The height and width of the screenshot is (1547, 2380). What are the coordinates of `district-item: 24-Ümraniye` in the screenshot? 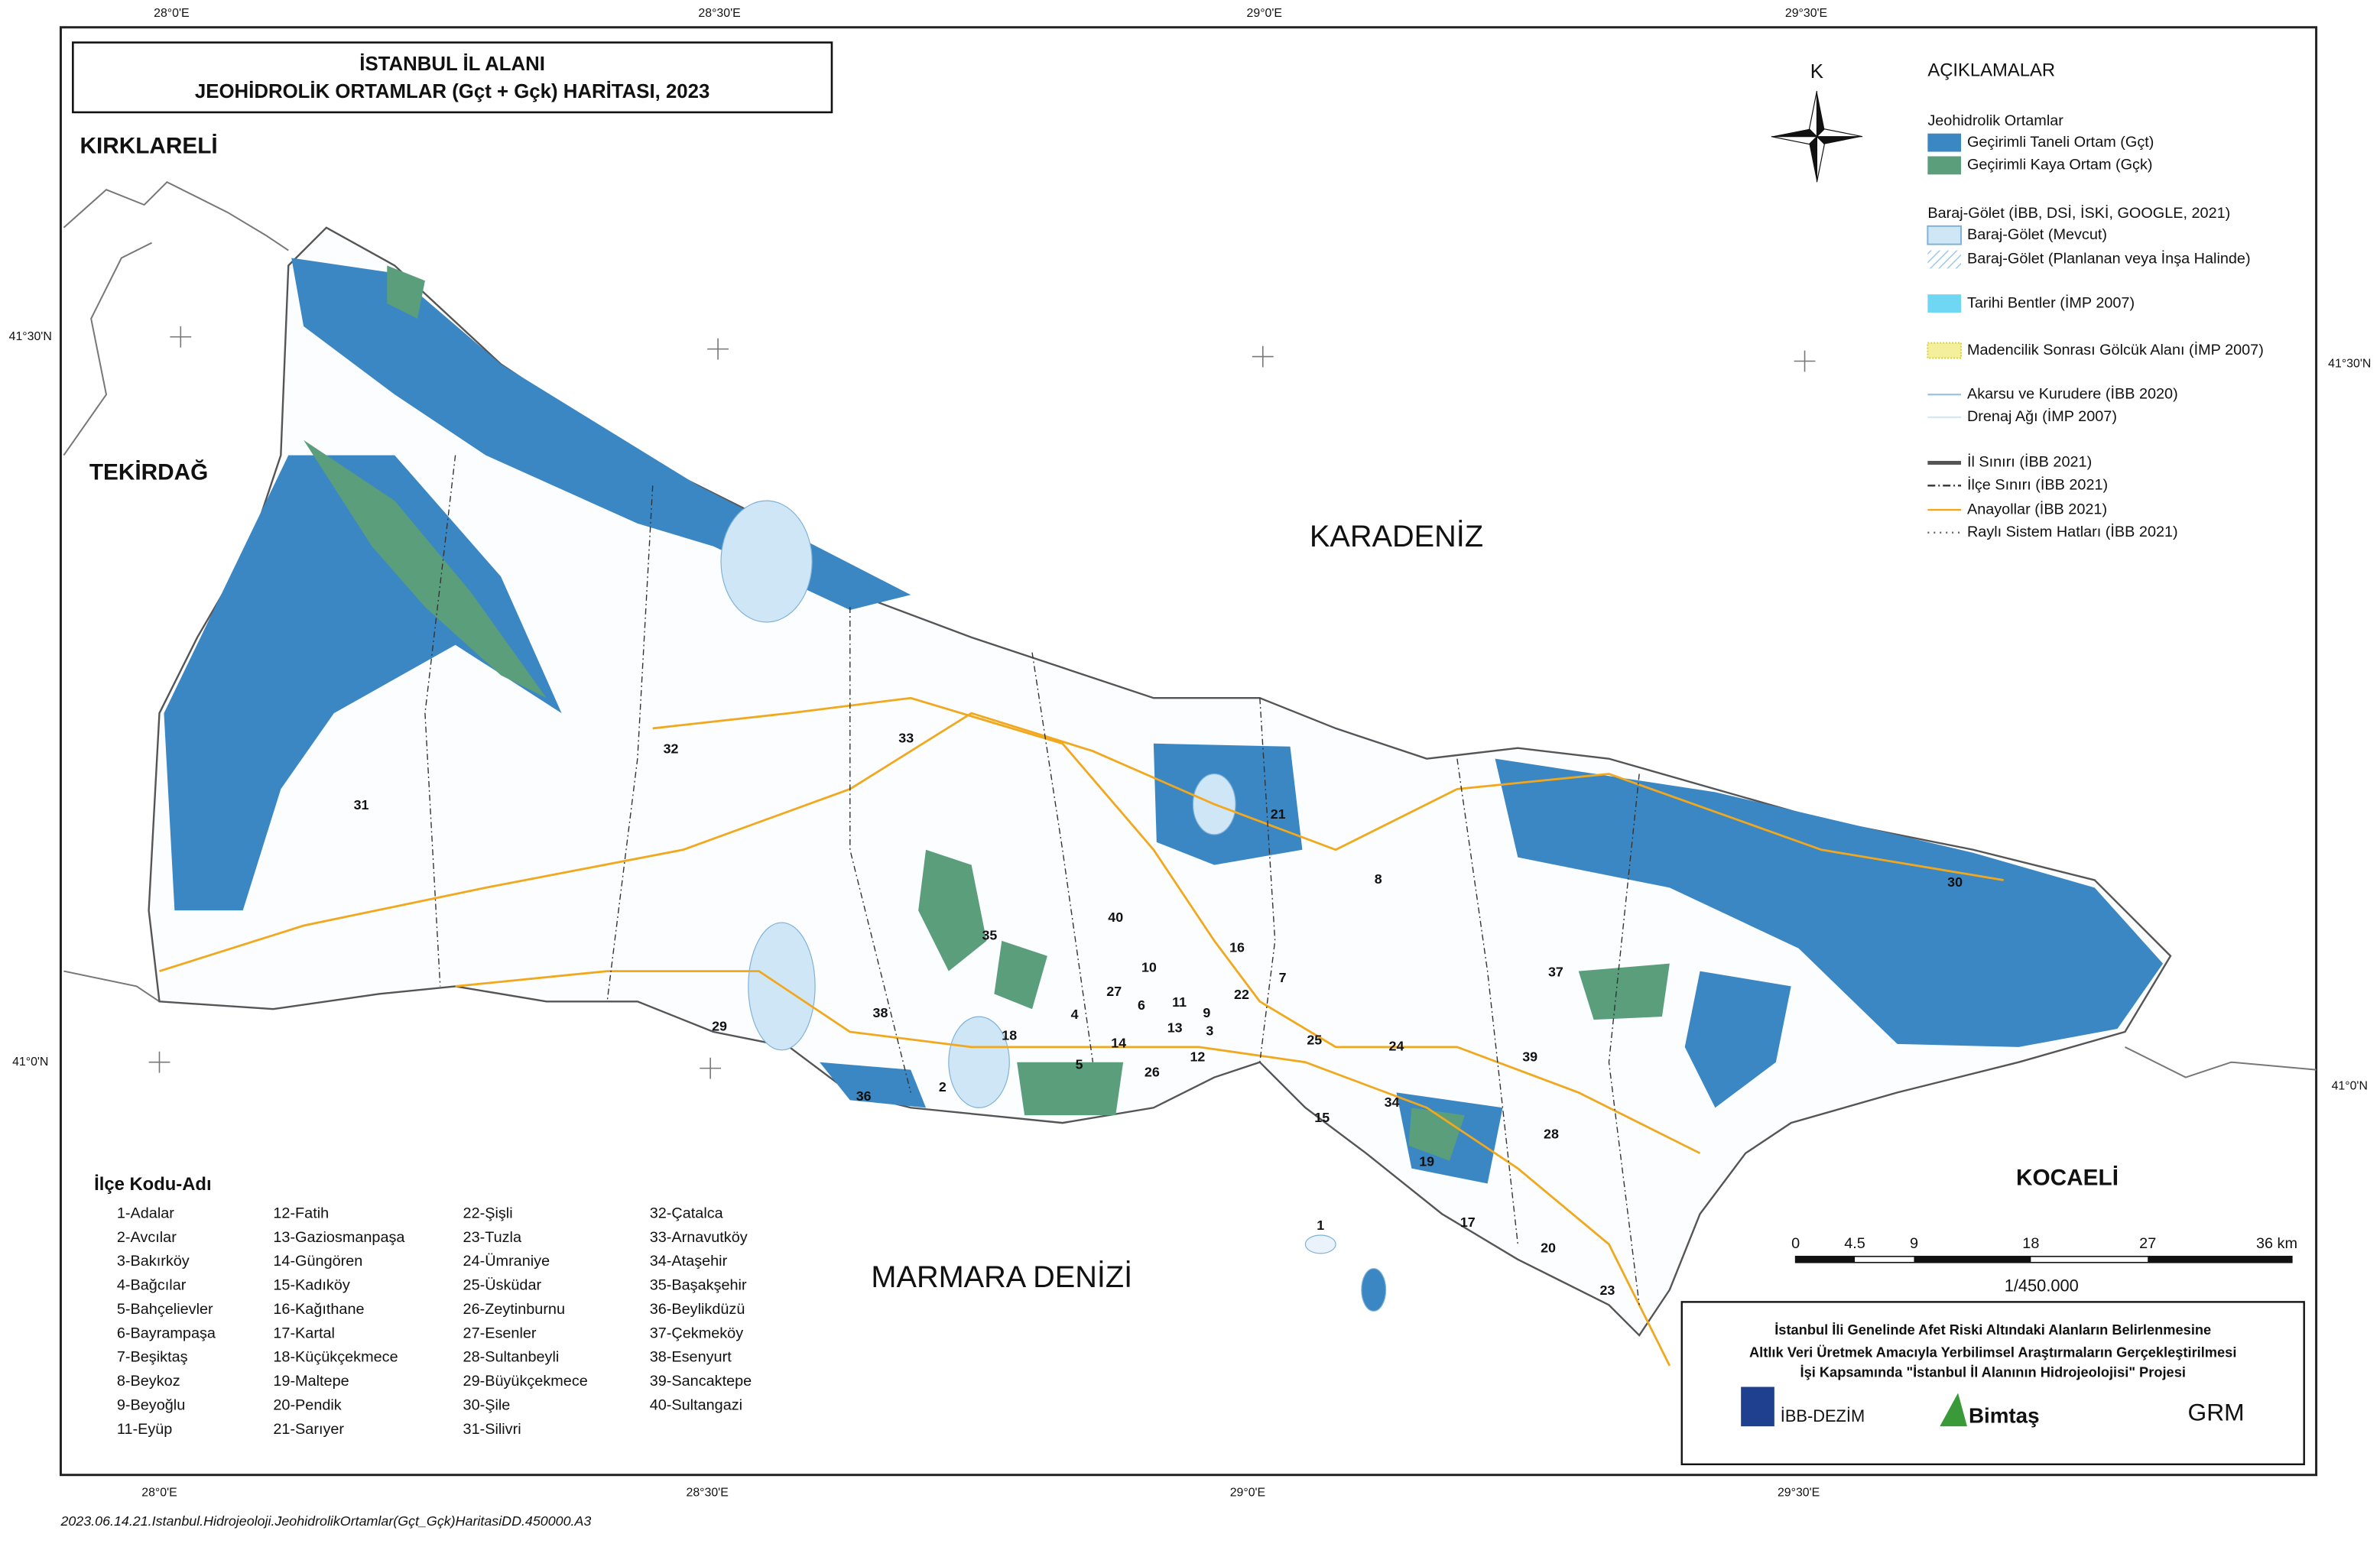 It's located at (506, 1261).